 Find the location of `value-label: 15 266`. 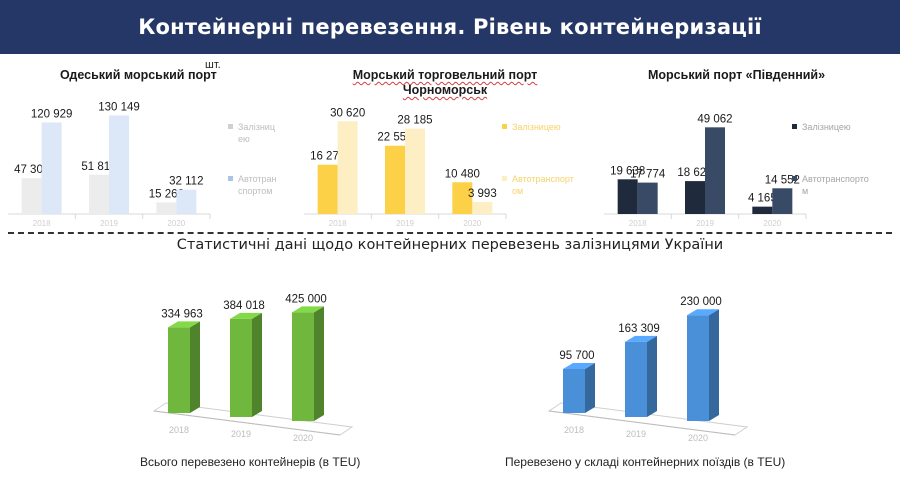

value-label: 15 266 is located at coordinates (166, 194).